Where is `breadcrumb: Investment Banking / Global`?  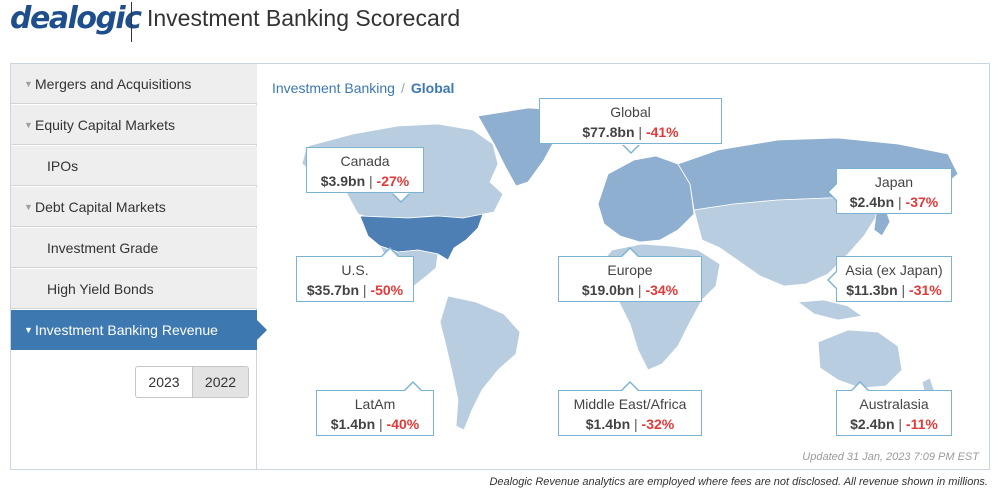
breadcrumb: Investment Banking / Global is located at coordinates (363, 88).